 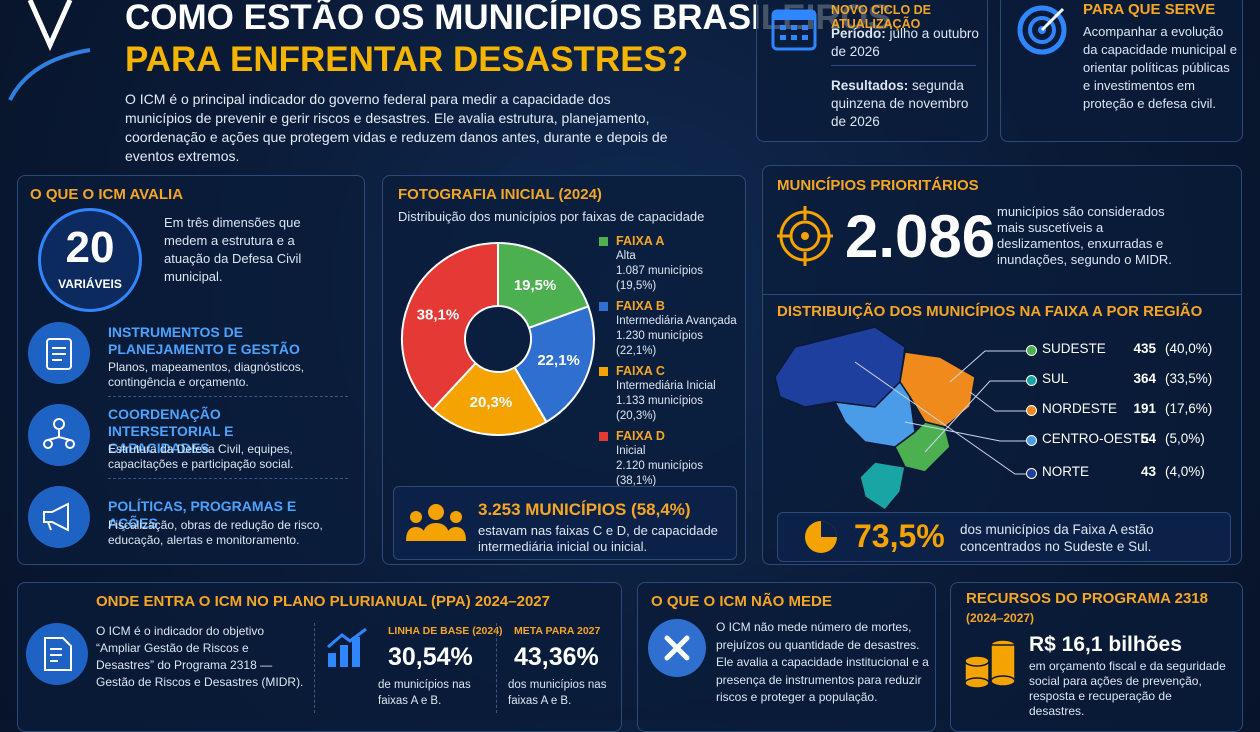 I want to click on amount: R$ 16,1 bilhões, so click(x=1105, y=644).